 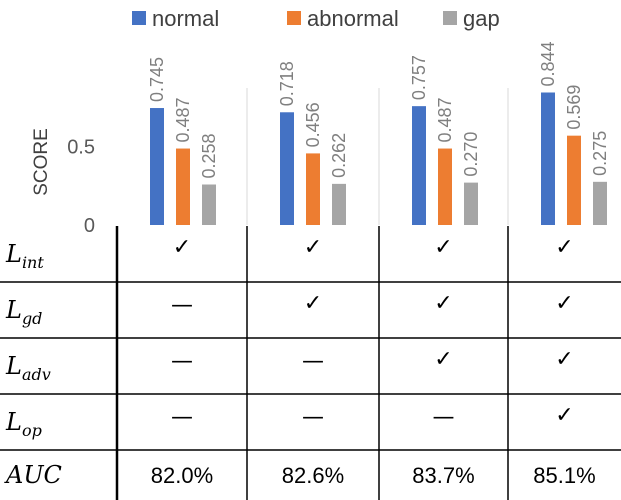 What do you see at coordinates (28, 368) in the screenshot?
I see `row-label-adv: Ladv` at bounding box center [28, 368].